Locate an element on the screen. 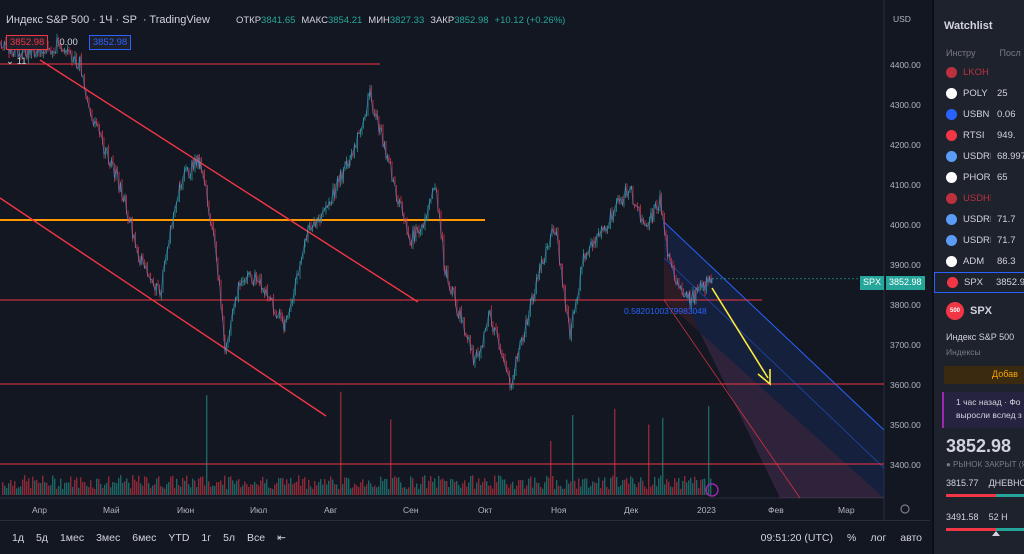 The image size is (1024, 554). range-all-button: Все is located at coordinates (256, 537).